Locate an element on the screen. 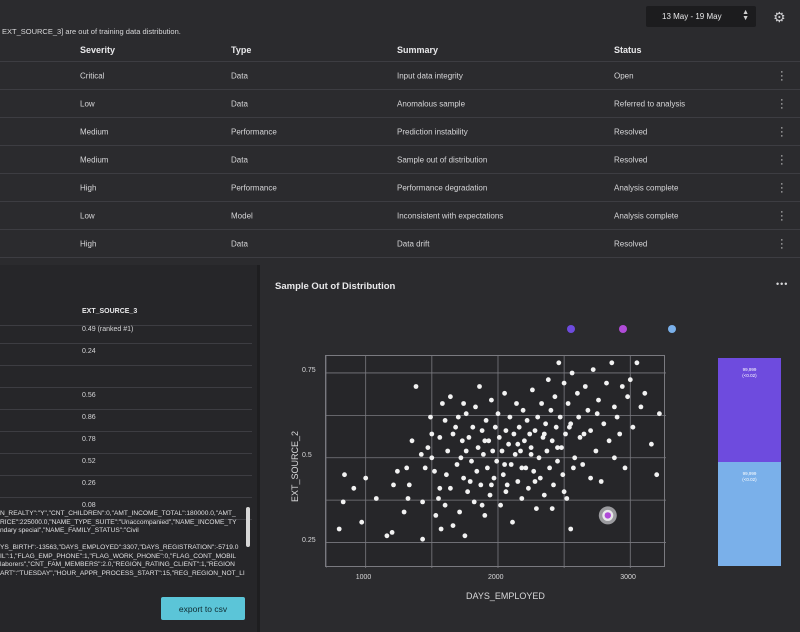  feature-table-header: EXT_SOURCE_3 is located at coordinates (126, 315).